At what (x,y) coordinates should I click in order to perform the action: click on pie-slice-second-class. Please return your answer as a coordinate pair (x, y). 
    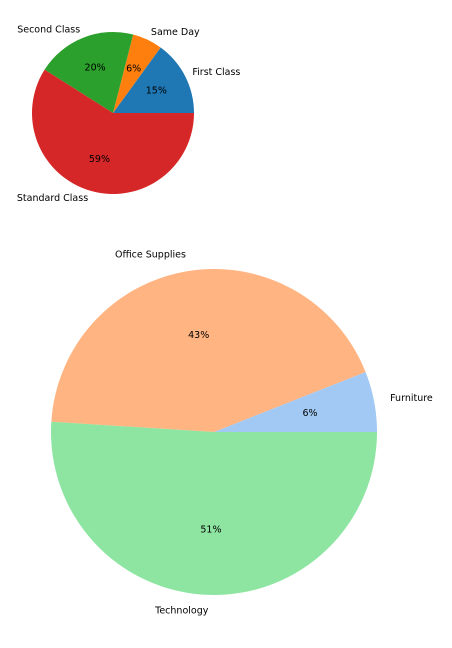
    Looking at the image, I should click on (89, 72).